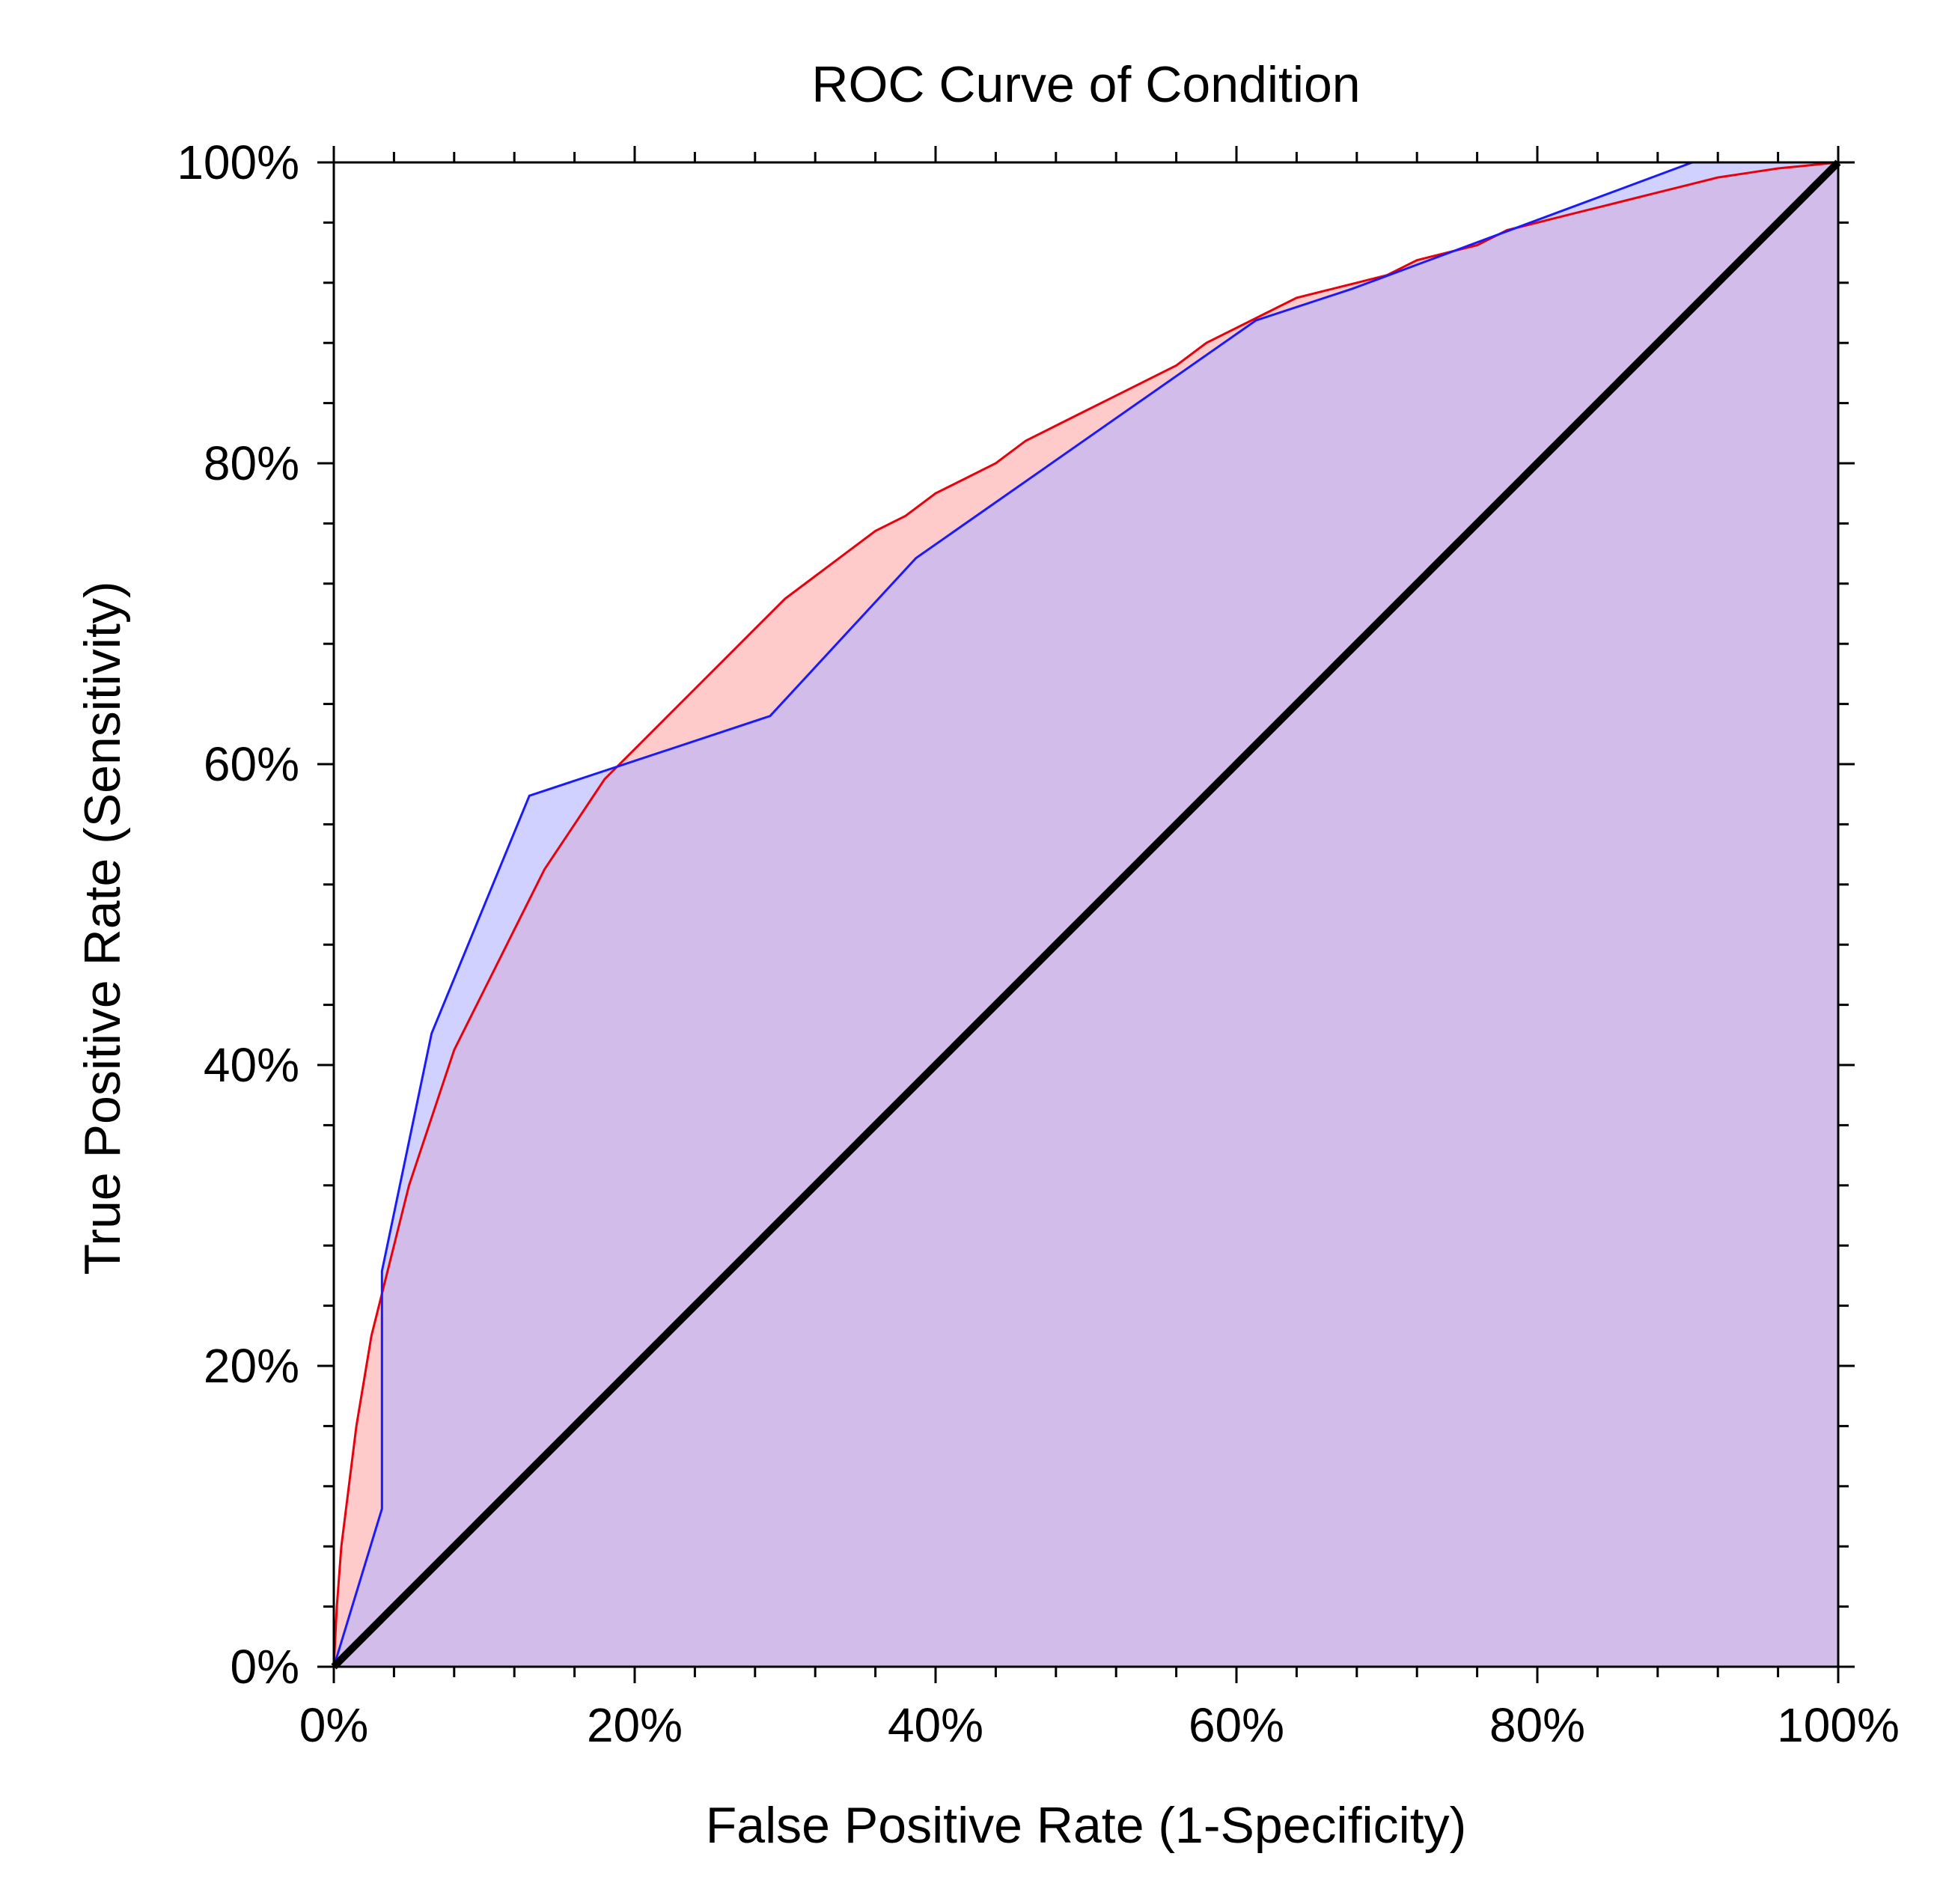 This screenshot has height=1904, width=1937. What do you see at coordinates (251, 463) in the screenshot?
I see `y-tick-label: 80%` at bounding box center [251, 463].